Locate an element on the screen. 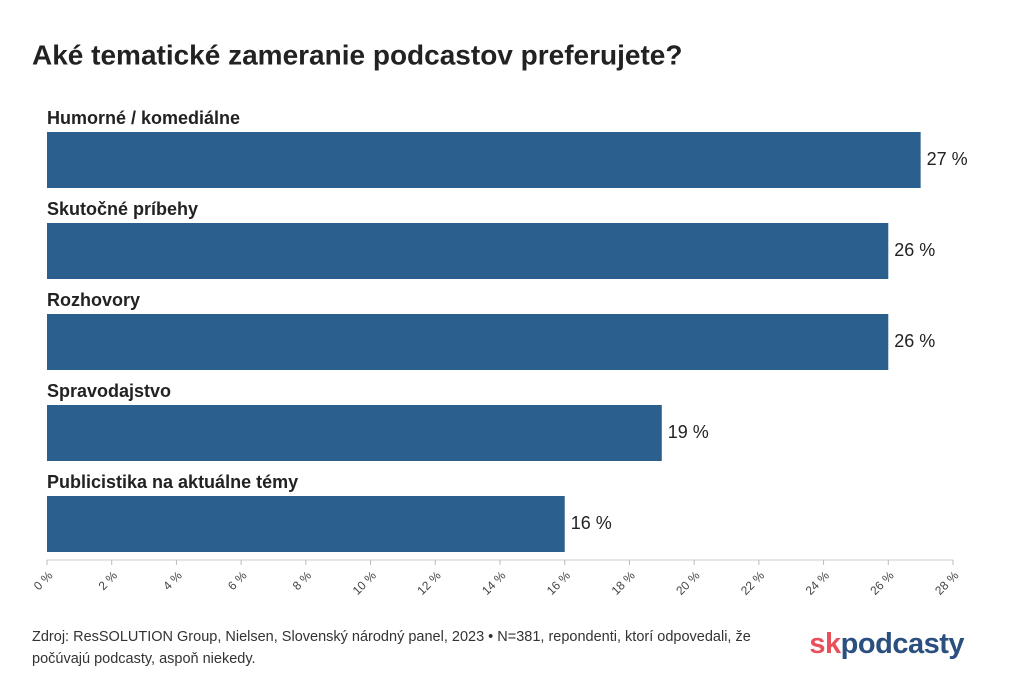 The image size is (1024, 685). x-tick-label: 28 % is located at coordinates (946, 582).